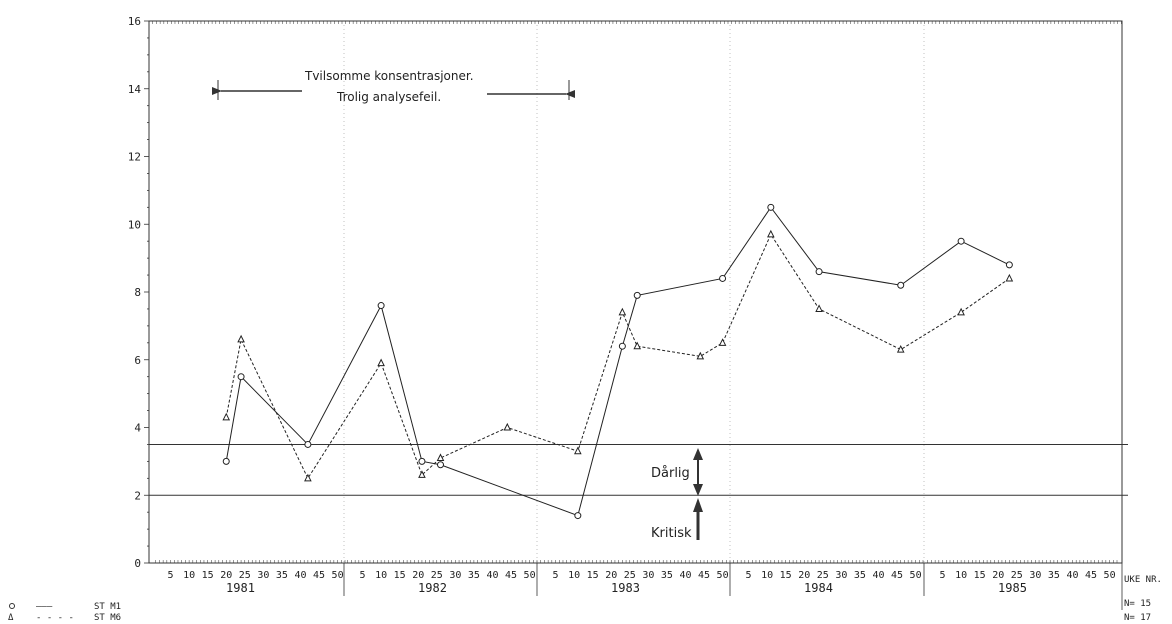 This screenshot has height=624, width=1172. What do you see at coordinates (138, 292) in the screenshot?
I see `y-axis: 0 2 4 6 8 10 12 14 16` at bounding box center [138, 292].